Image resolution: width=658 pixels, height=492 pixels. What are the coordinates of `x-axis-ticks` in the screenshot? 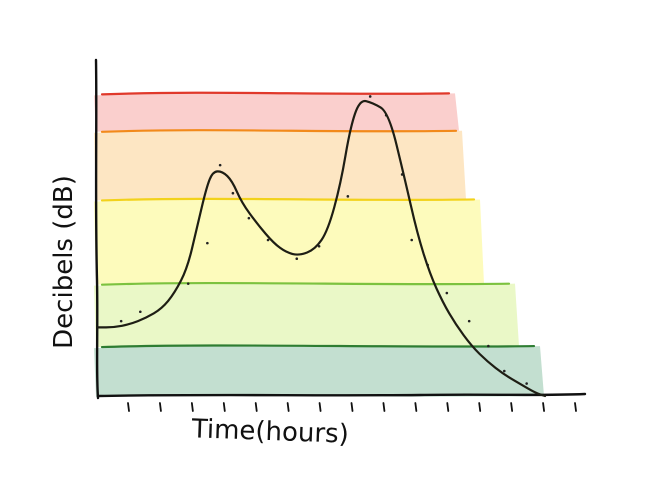 It's located at (352, 407).